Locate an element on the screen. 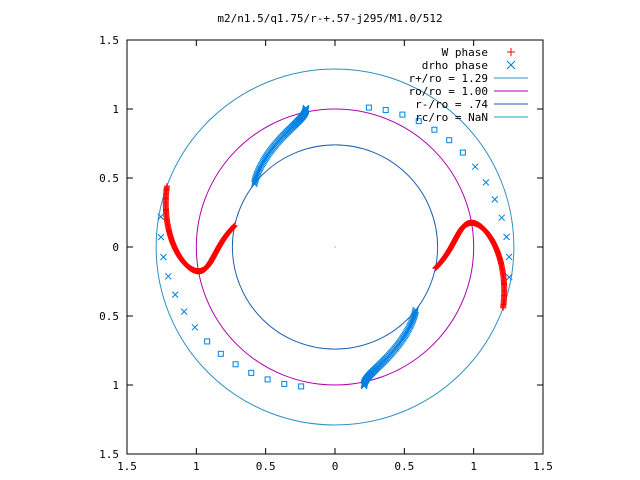 The height and width of the screenshot is (480, 640). legend-label: r-/ro = .74 is located at coordinates (451, 104).